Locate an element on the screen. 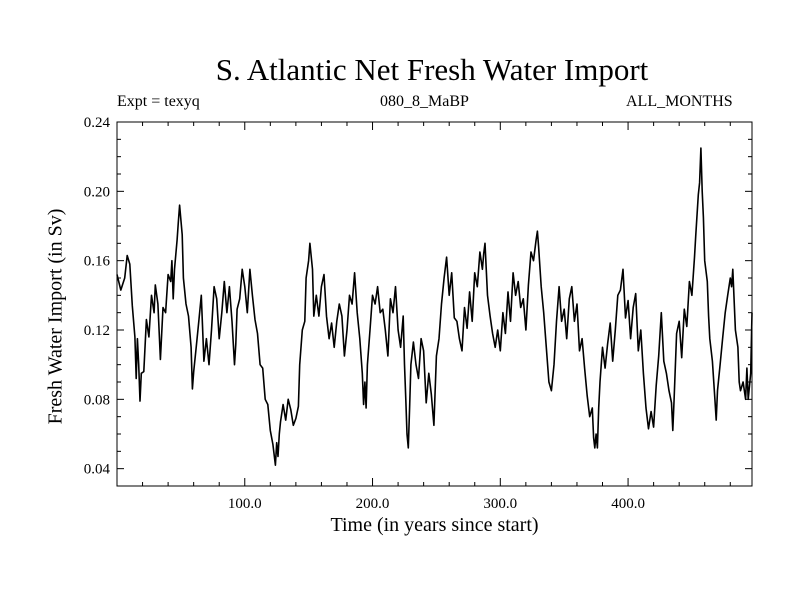  x-tick-label: 400.0 is located at coordinates (628, 504).